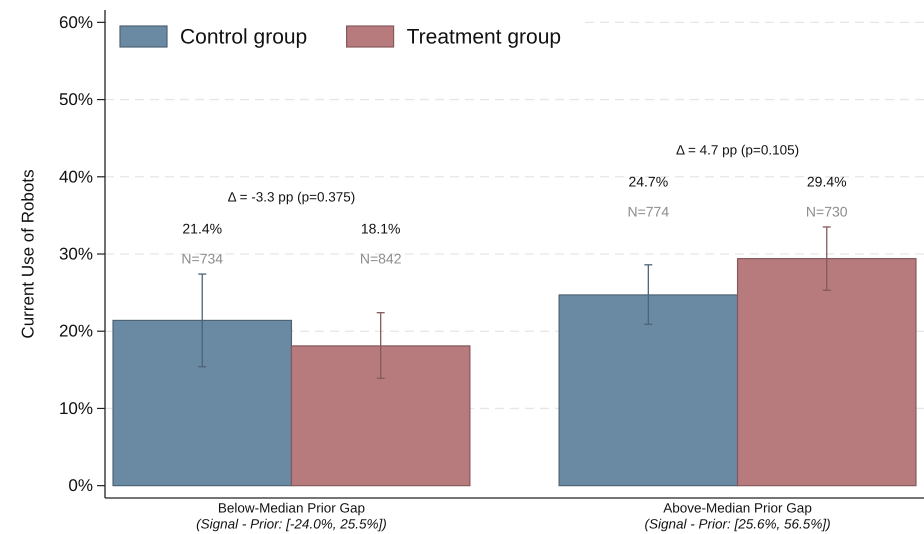  I want to click on y-tick-label: 0%, so click(80, 486).